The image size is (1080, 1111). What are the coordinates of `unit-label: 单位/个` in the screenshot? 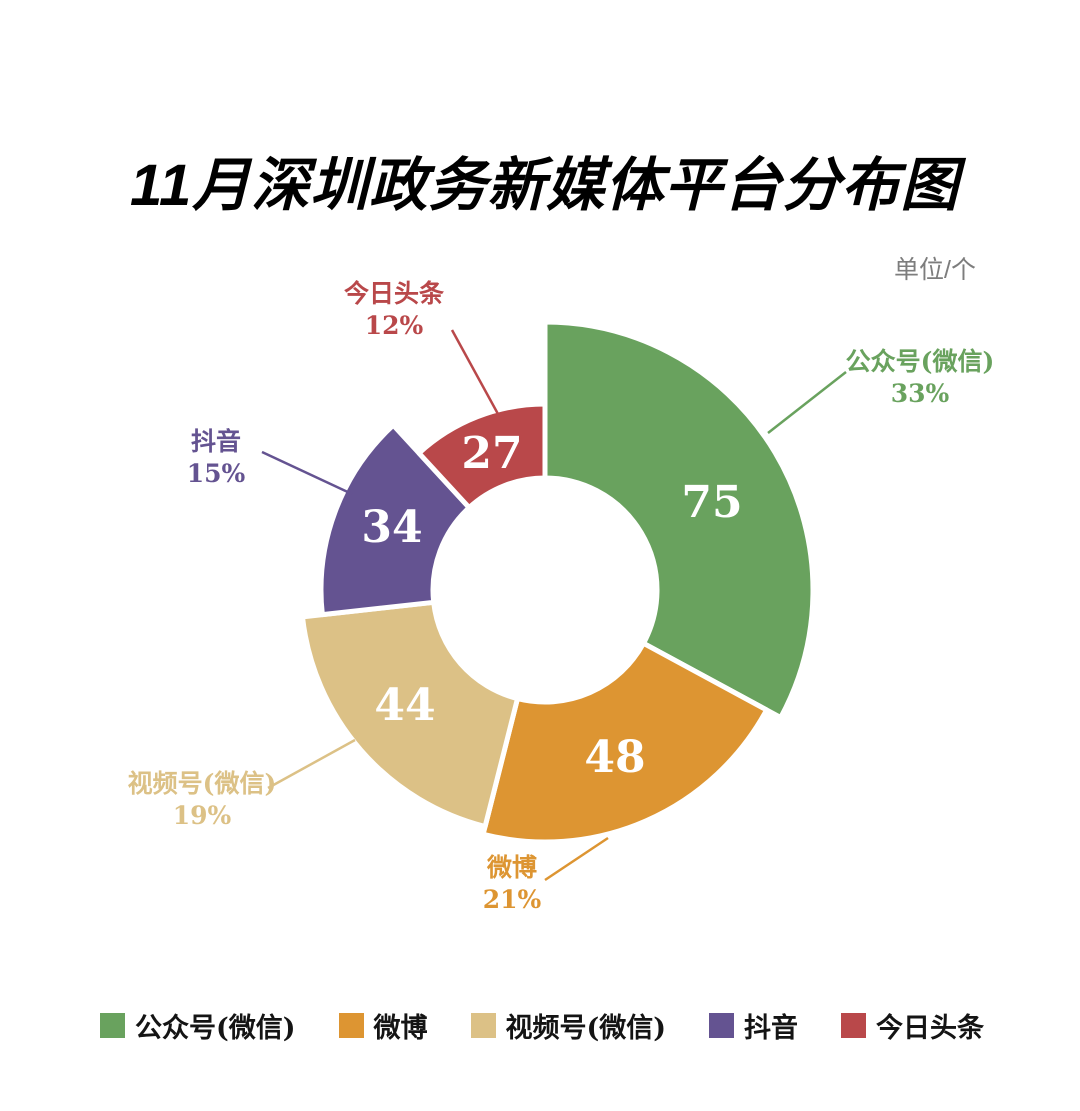 It's located at (935, 270).